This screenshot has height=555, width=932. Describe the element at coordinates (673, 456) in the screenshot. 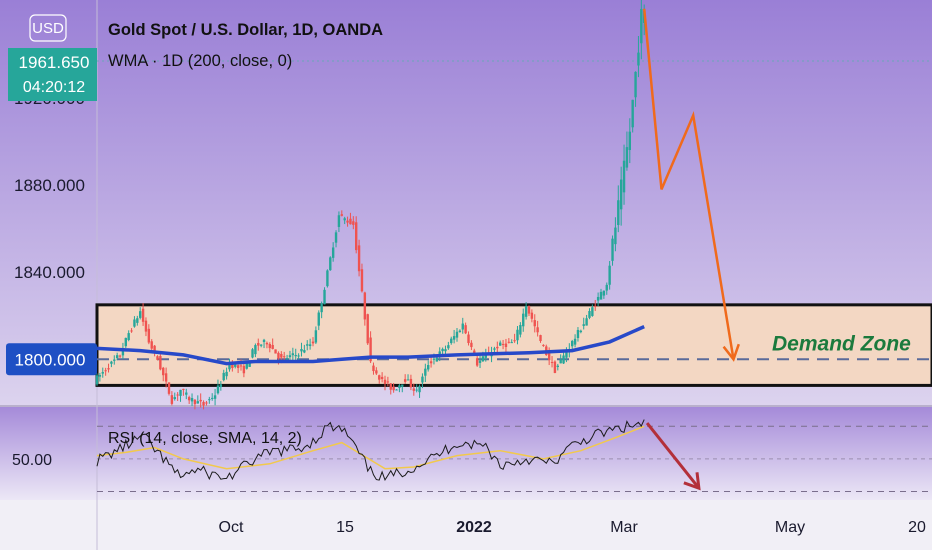

I see `rsi-down-arrow` at that location.